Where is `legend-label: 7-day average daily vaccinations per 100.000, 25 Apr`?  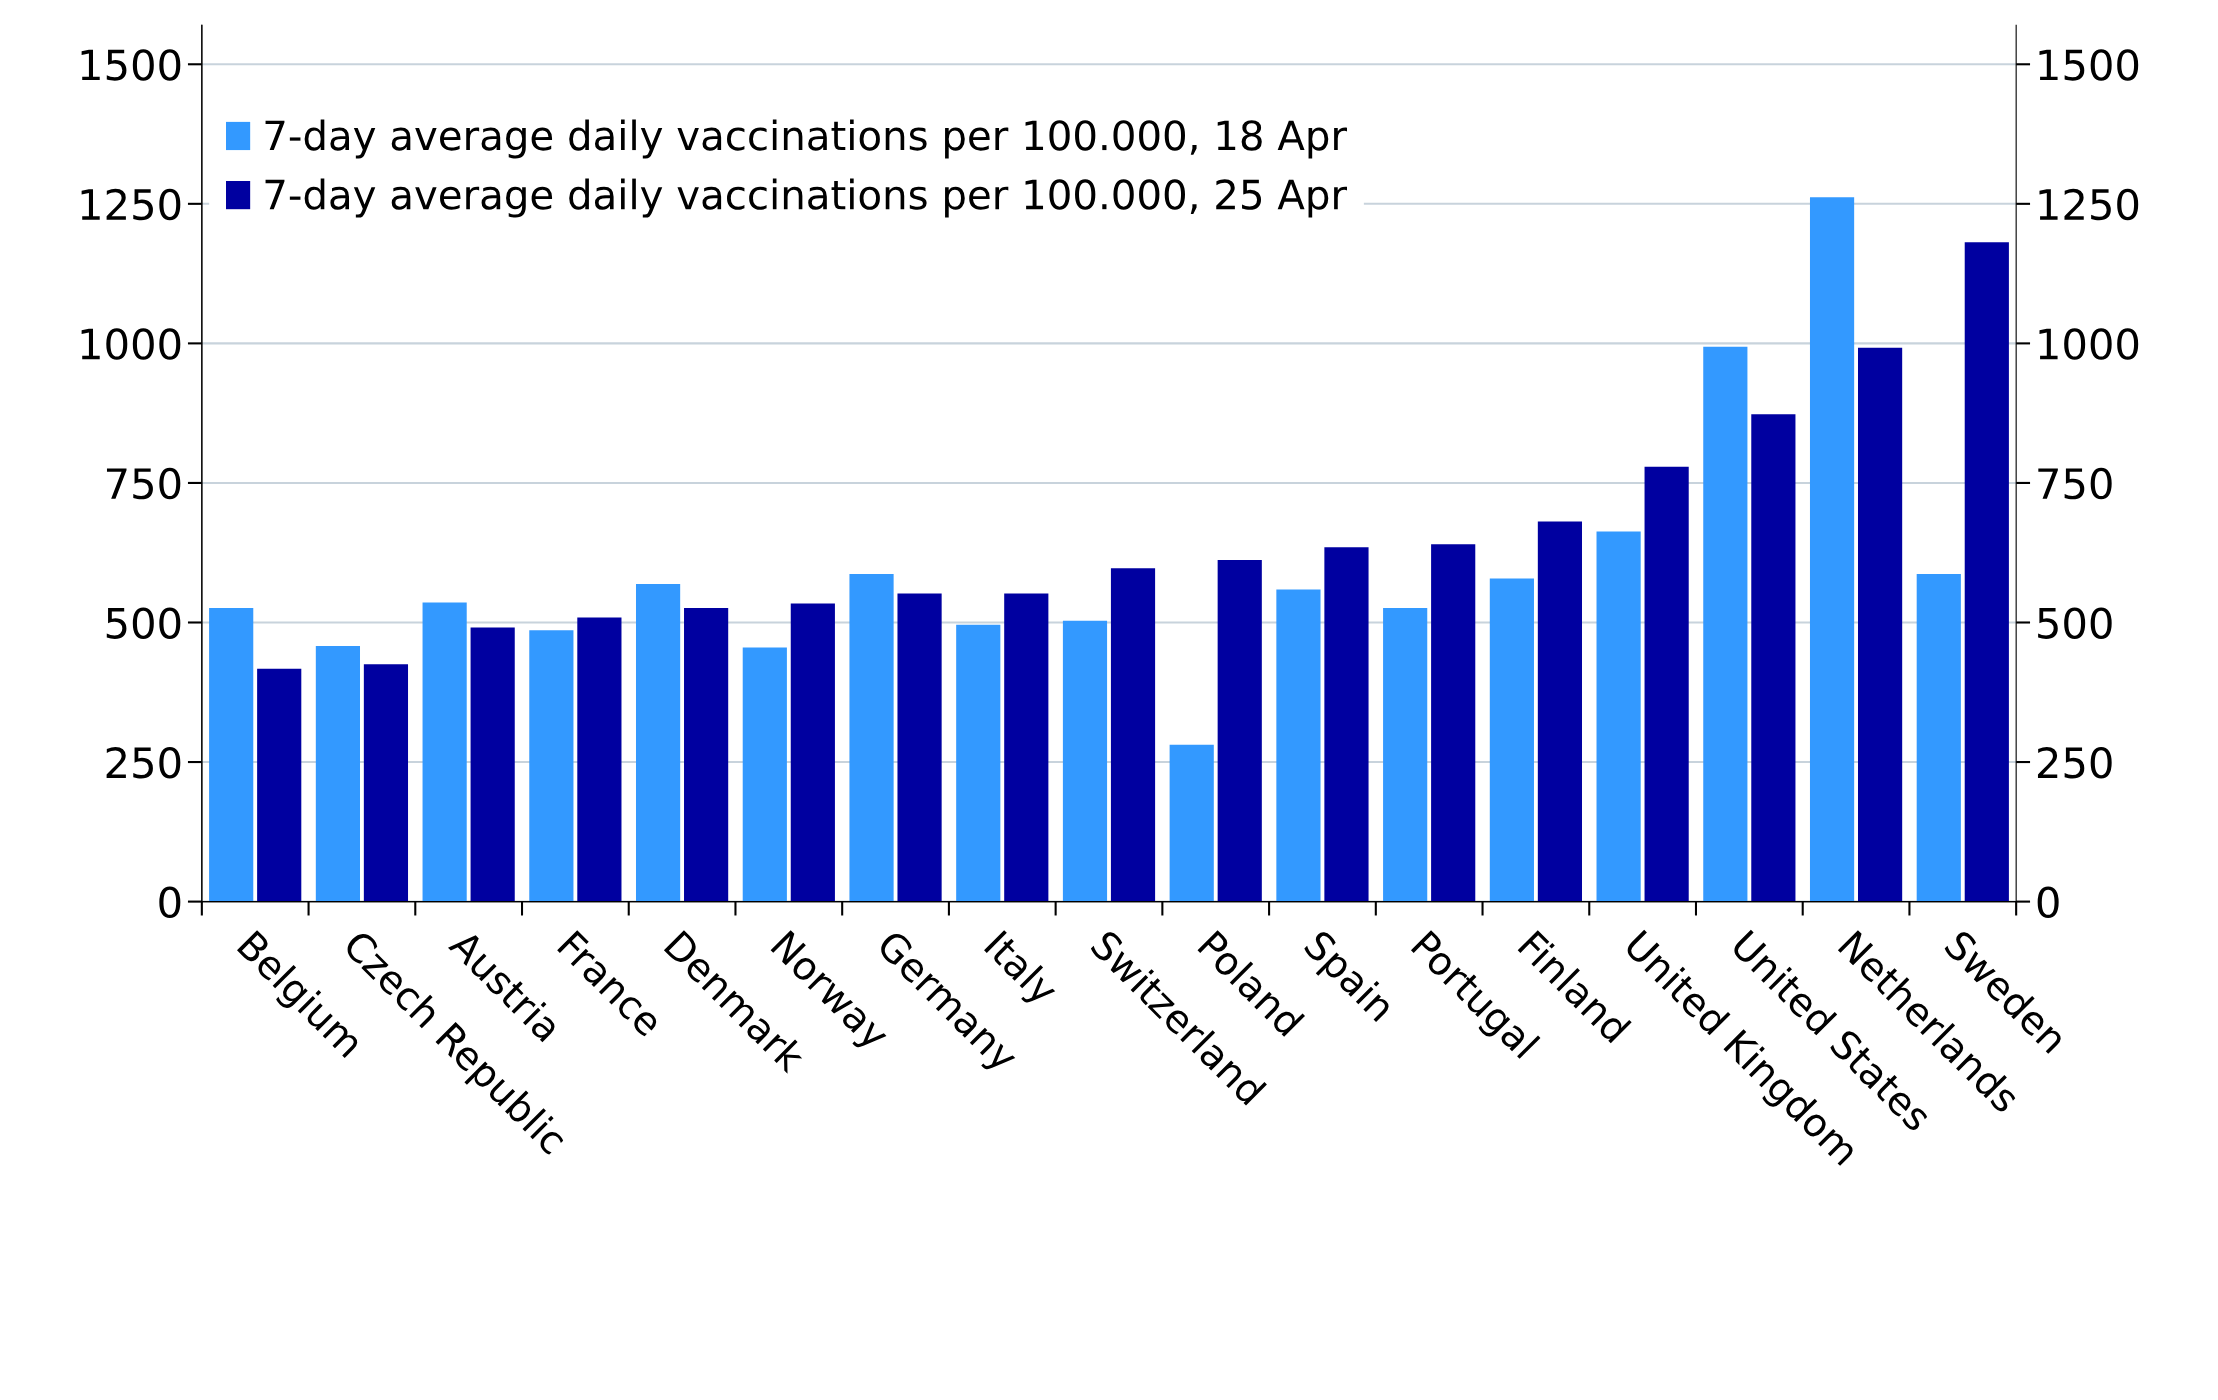 legend-label: 7-day average daily vaccinations per 100.000, 25 Apr is located at coordinates (806, 198).